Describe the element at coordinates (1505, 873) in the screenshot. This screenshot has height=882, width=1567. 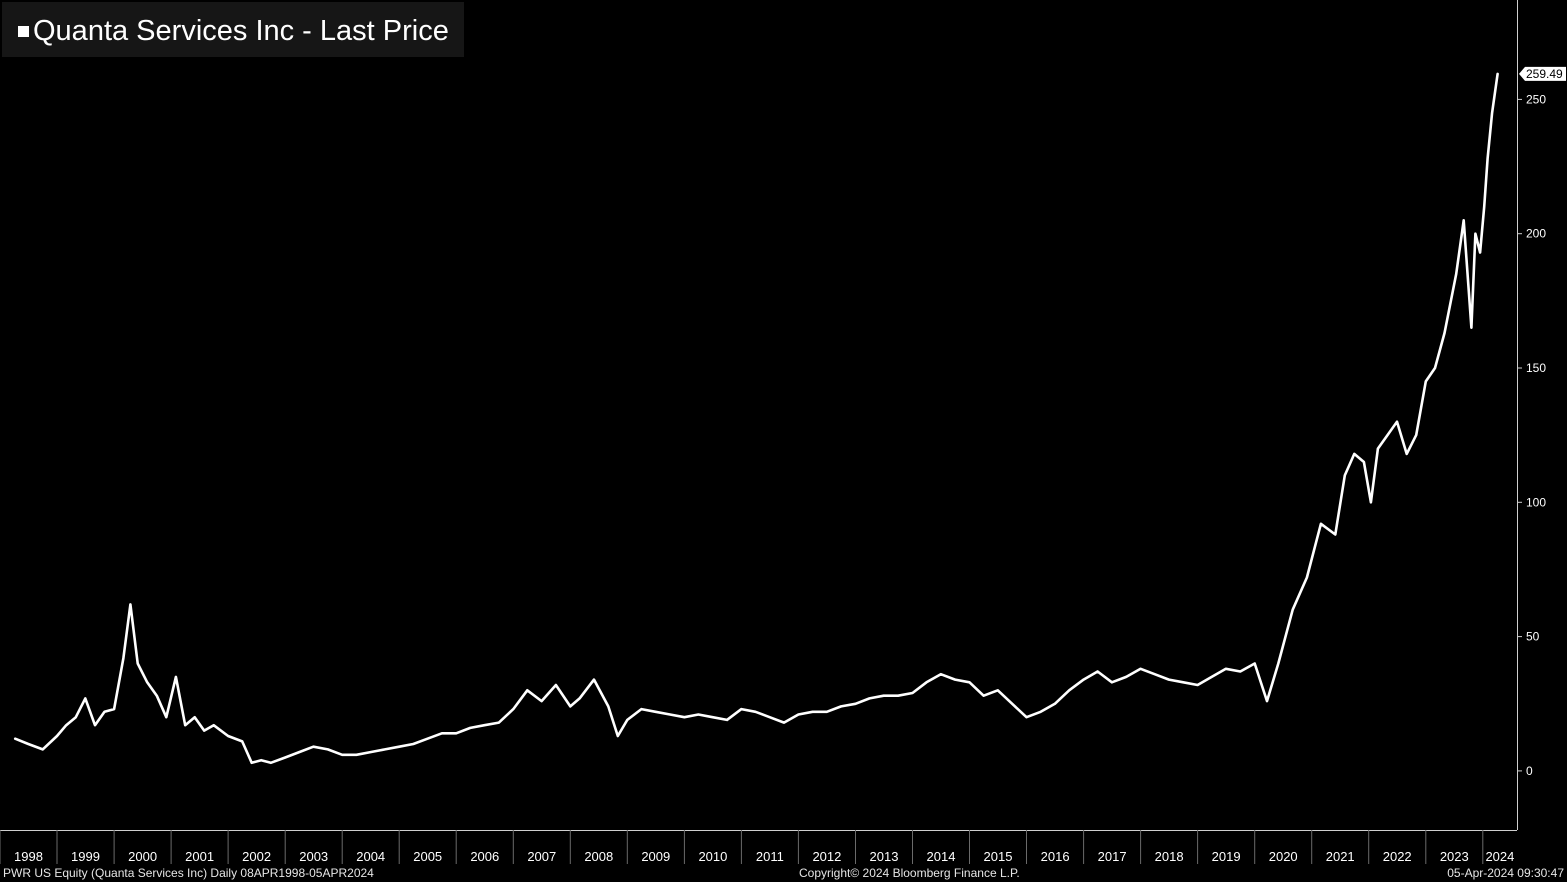
I see `footer-timestamp: 05-Apr-2024 09:30:47` at that location.